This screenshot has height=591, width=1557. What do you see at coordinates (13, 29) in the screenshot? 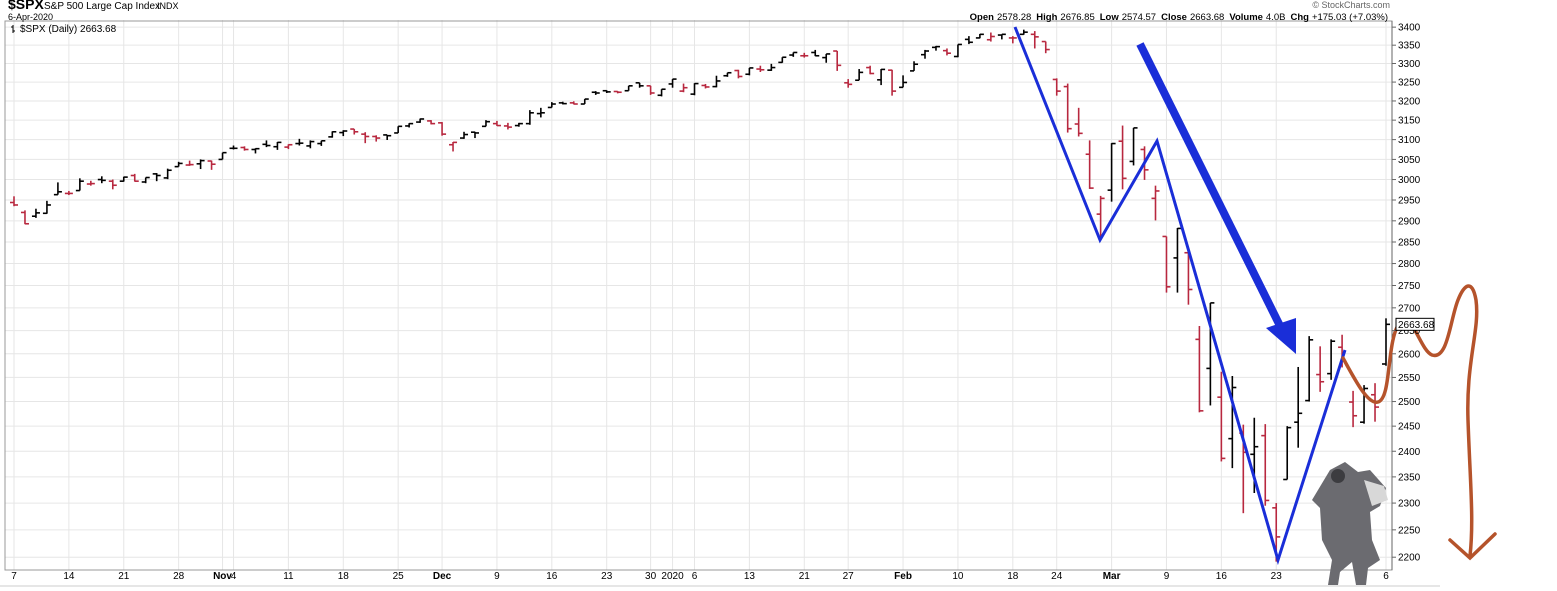
I see `legend-icon` at bounding box center [13, 29].